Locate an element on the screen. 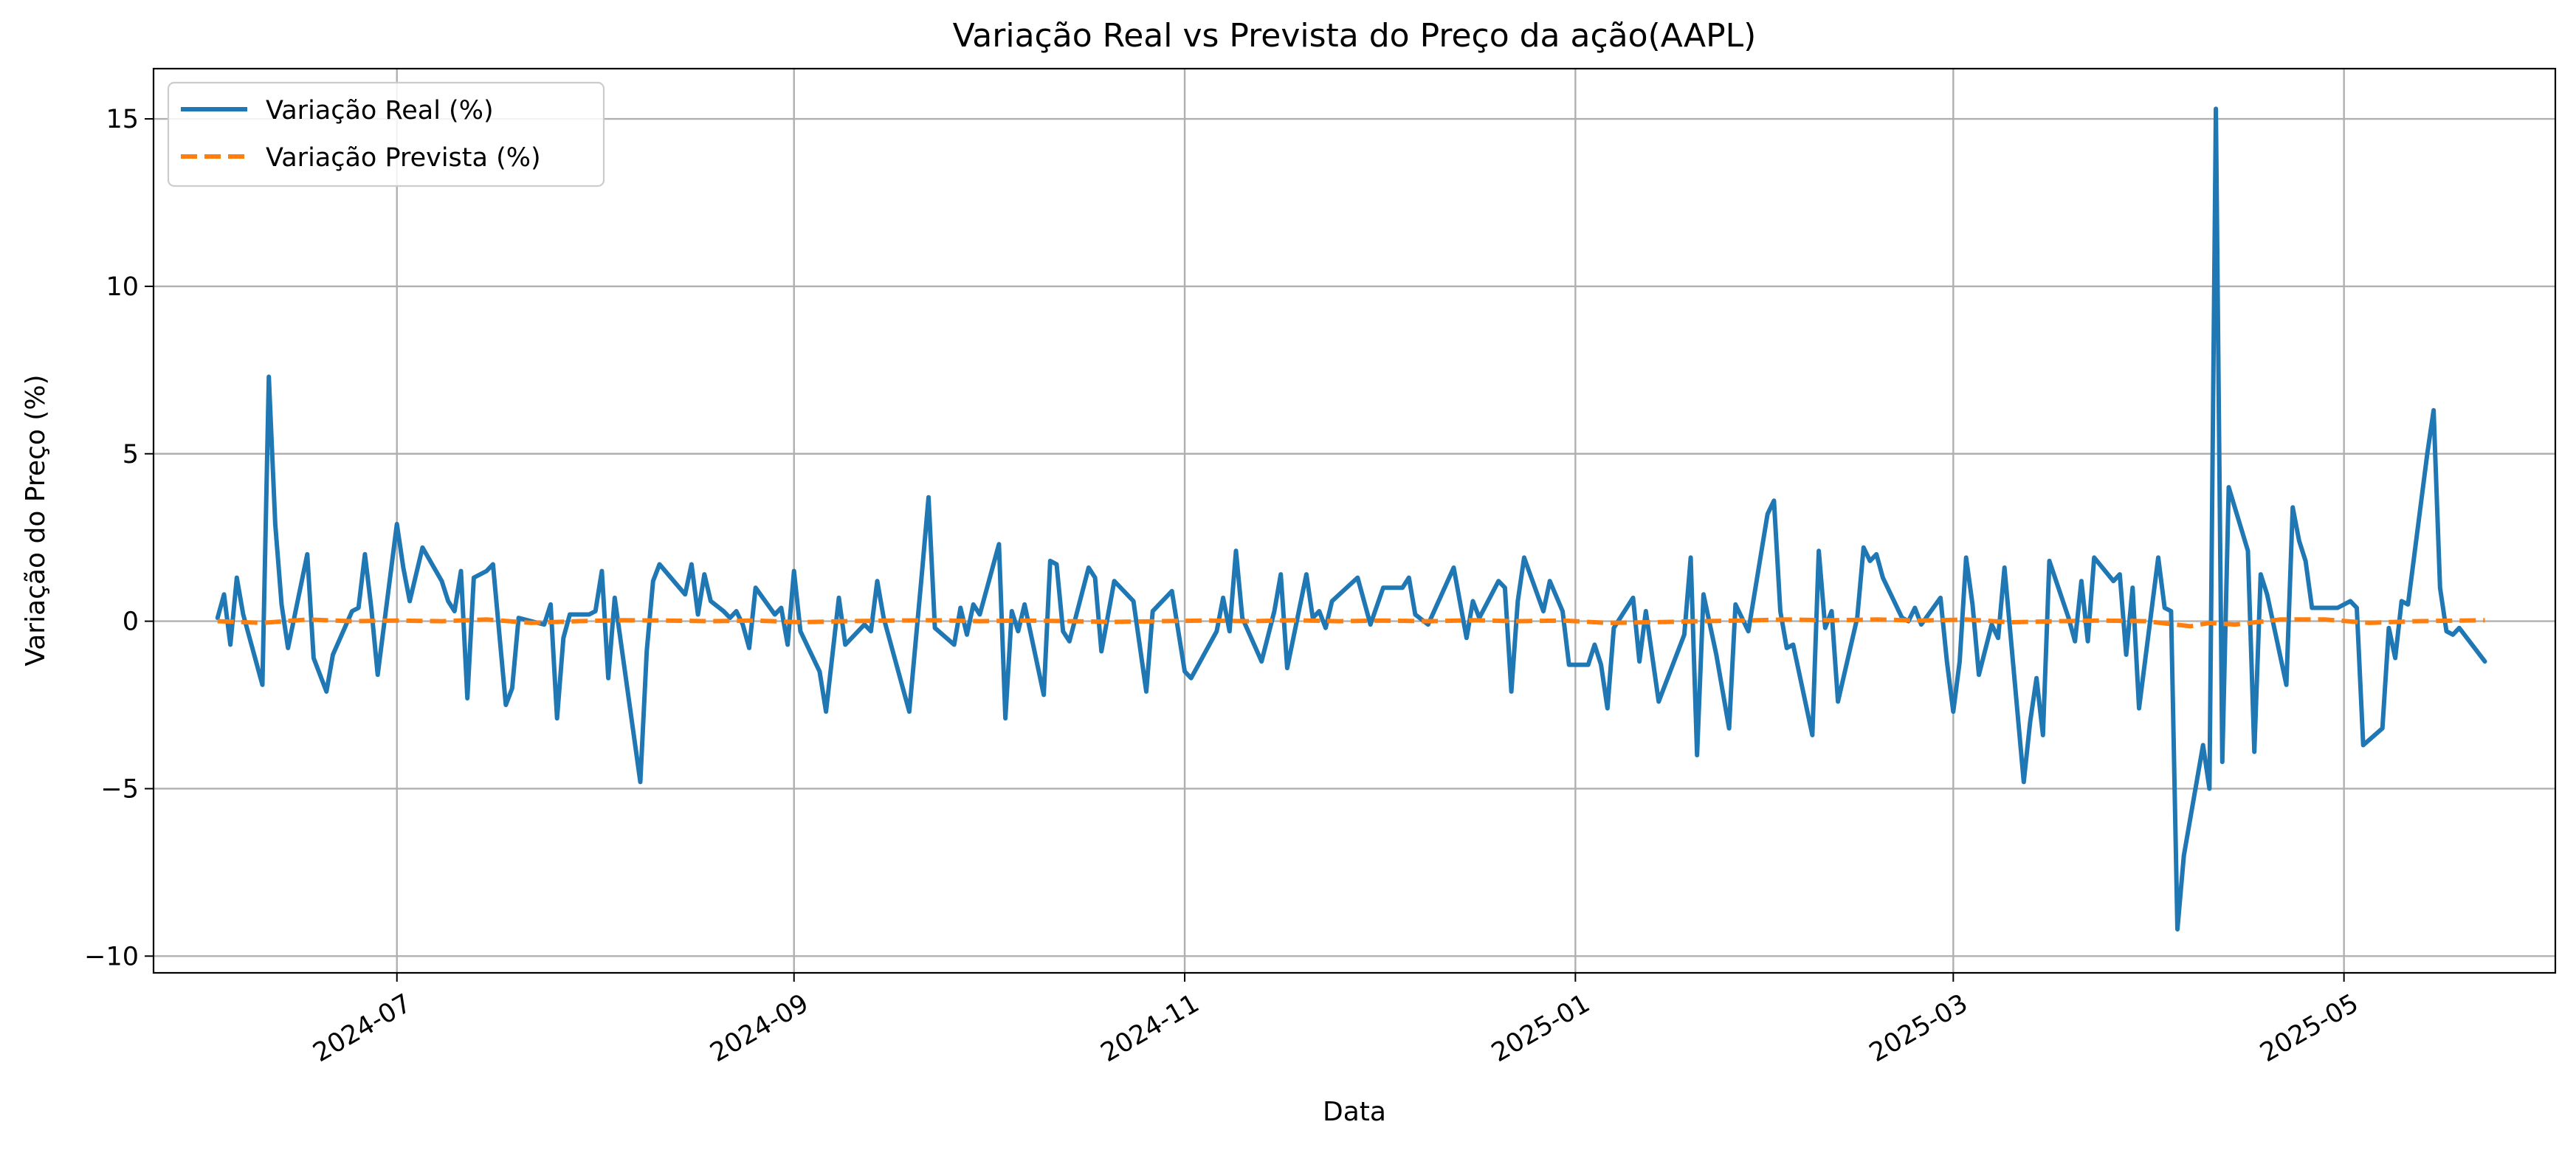 Image resolution: width=2576 pixels, height=1150 pixels. y-tick-label: −10 is located at coordinates (111, 956).